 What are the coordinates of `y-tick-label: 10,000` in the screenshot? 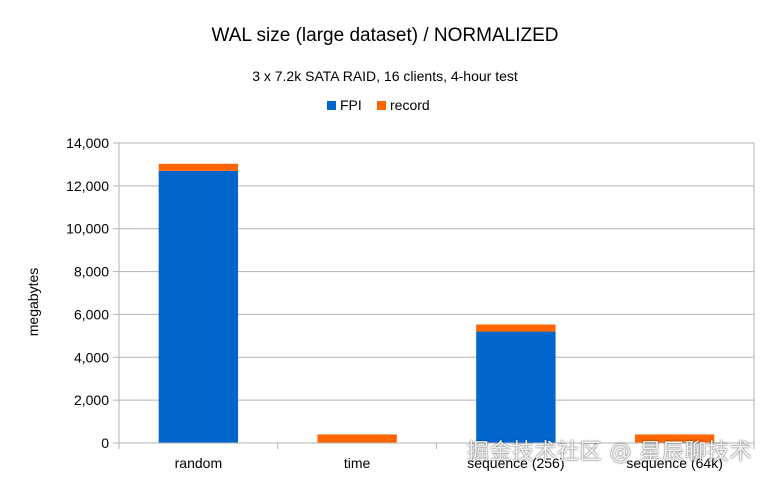 It's located at (87, 229).